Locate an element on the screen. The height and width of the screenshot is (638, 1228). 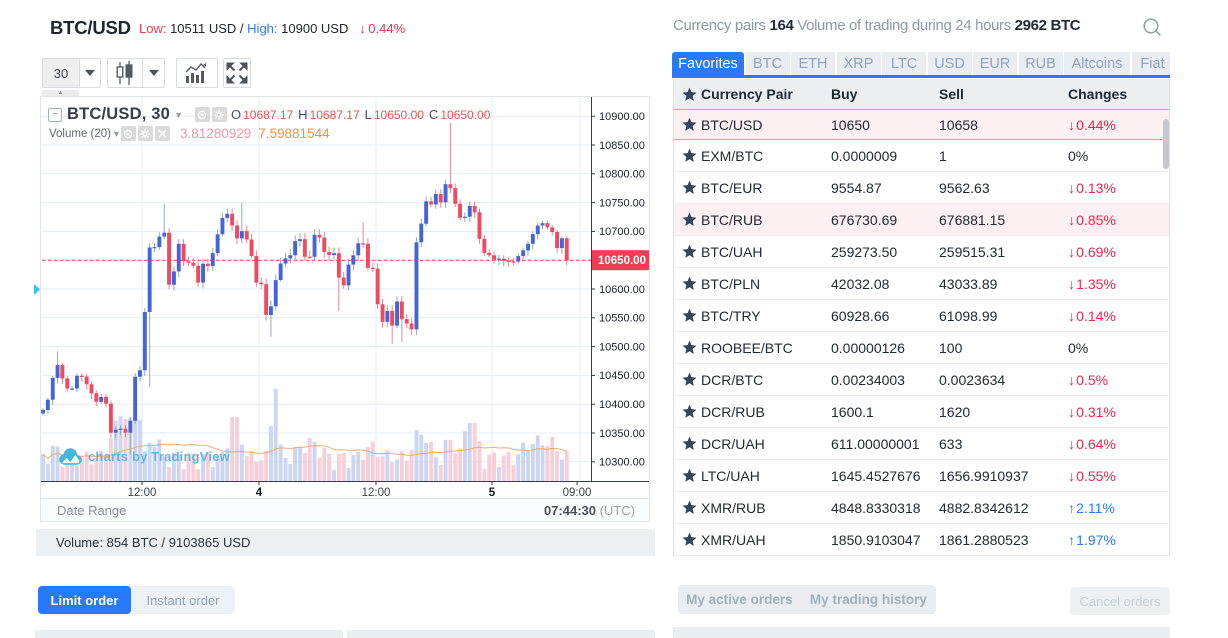
svg-text: 10350.00 is located at coordinates (622, 434).